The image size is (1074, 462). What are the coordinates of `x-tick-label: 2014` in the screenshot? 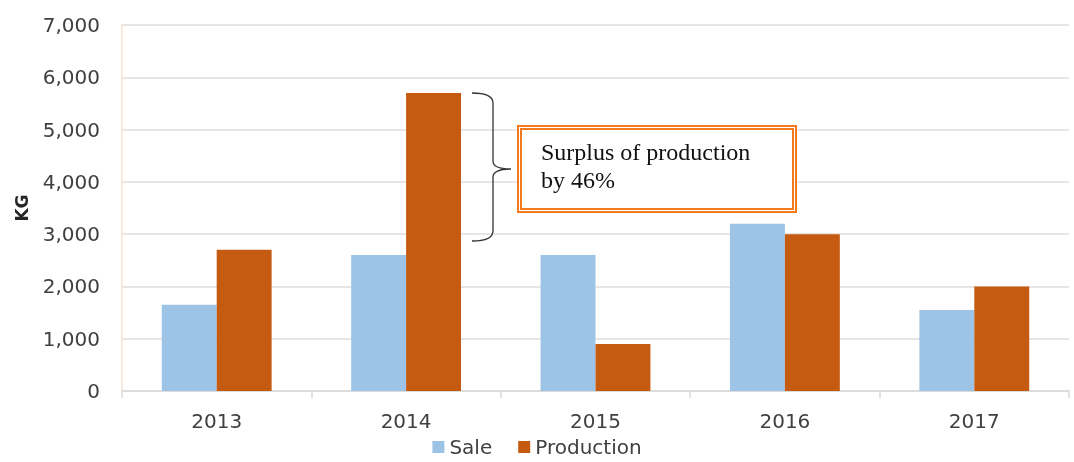 It's located at (406, 421).